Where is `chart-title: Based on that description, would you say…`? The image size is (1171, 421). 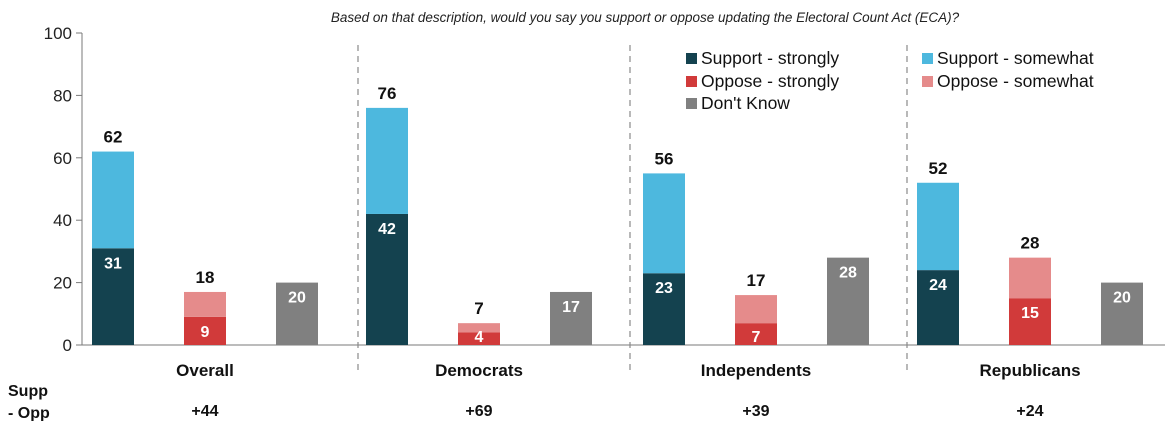
chart-title: Based on that description, would you say… is located at coordinates (645, 17).